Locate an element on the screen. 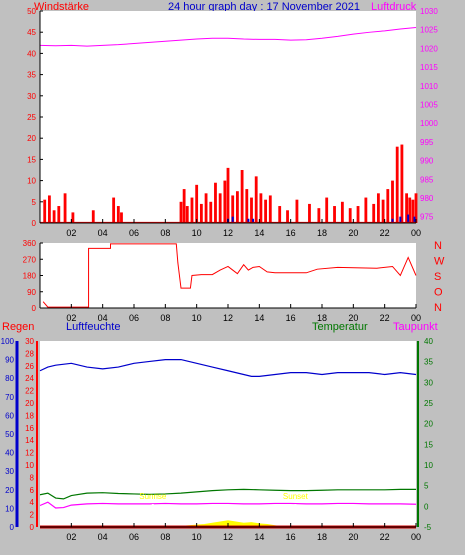  humidity-x-tick-label: 04 is located at coordinates (103, 537).